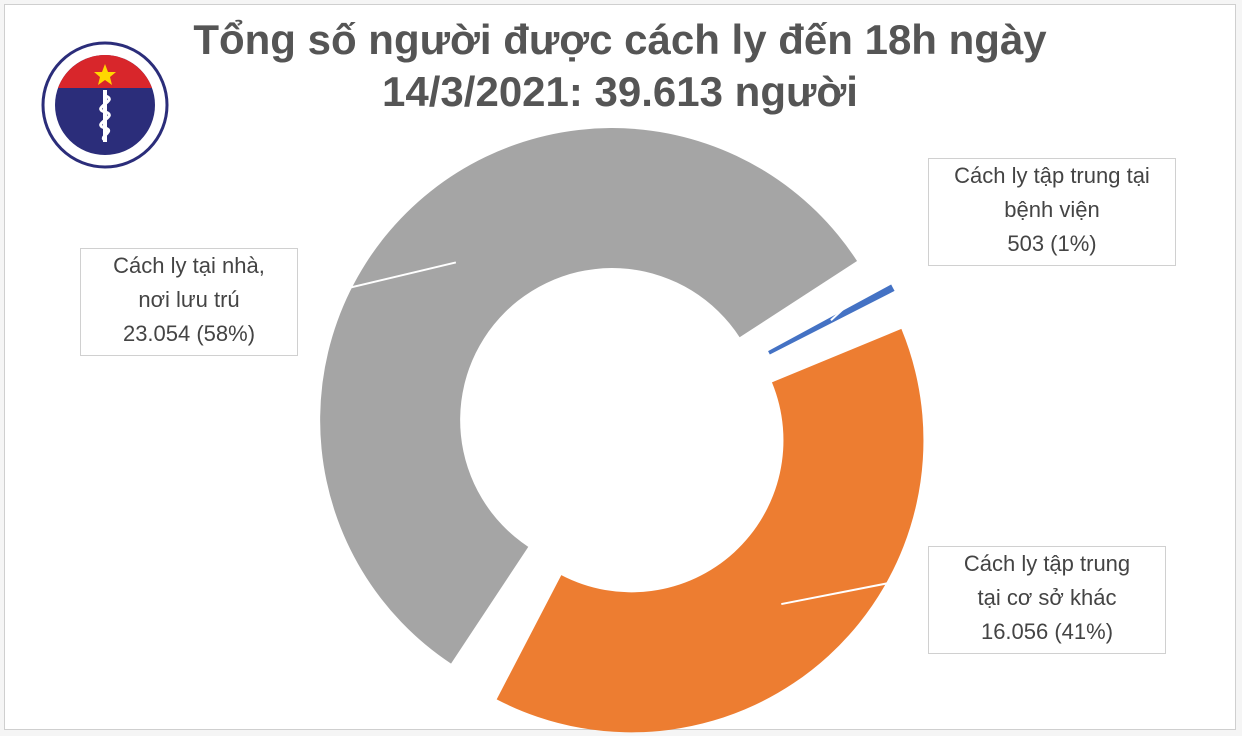 Image resolution: width=1242 pixels, height=736 pixels. I want to click on callout-hospital-line-2: bệnh viện, so click(1052, 209).